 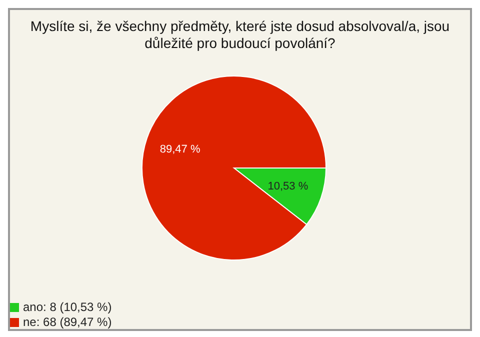 I want to click on legend-label: ano: 8 (10,53 %), so click(x=67, y=307).